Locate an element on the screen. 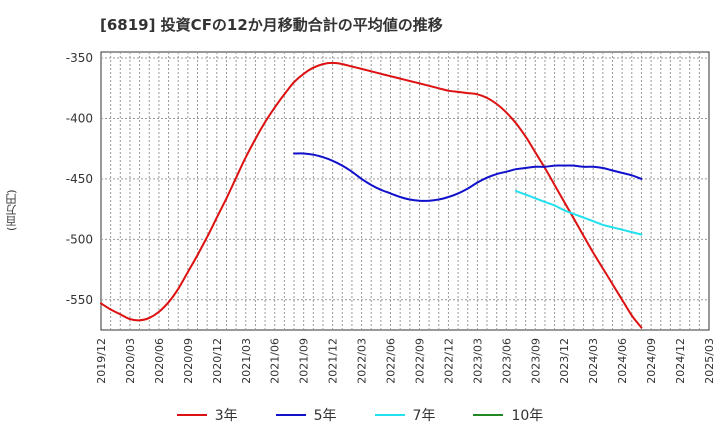 This screenshot has width=720, height=440. legend-label: 5年 is located at coordinates (325, 416).